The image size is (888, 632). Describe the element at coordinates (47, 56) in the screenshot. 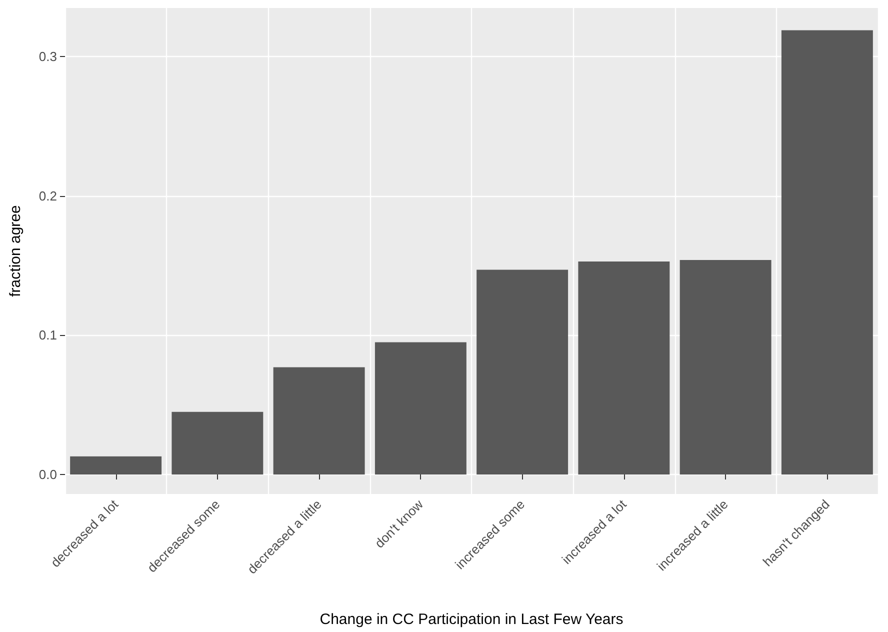

I see `y-tick-label: 0.3` at that location.